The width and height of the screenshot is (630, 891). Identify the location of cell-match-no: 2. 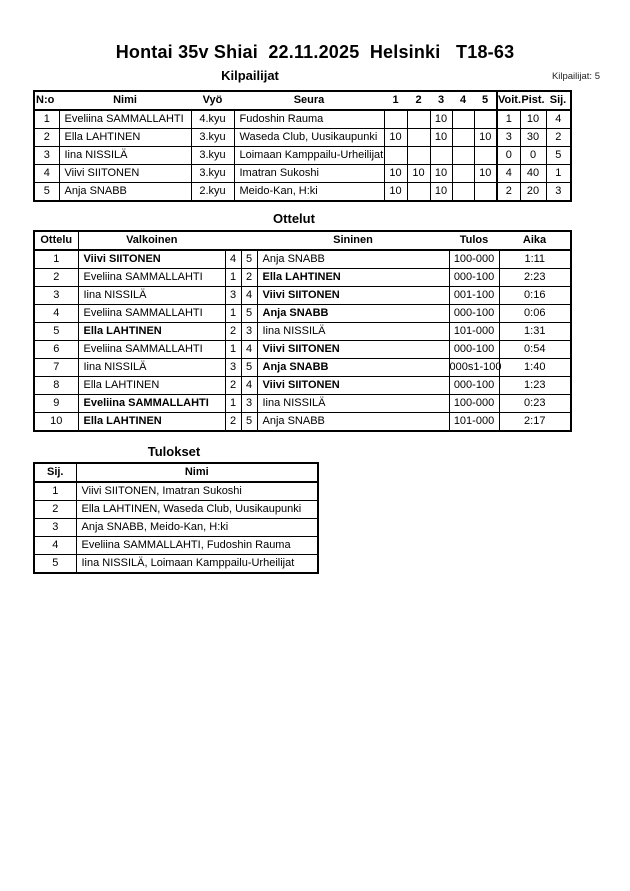
(56, 277).